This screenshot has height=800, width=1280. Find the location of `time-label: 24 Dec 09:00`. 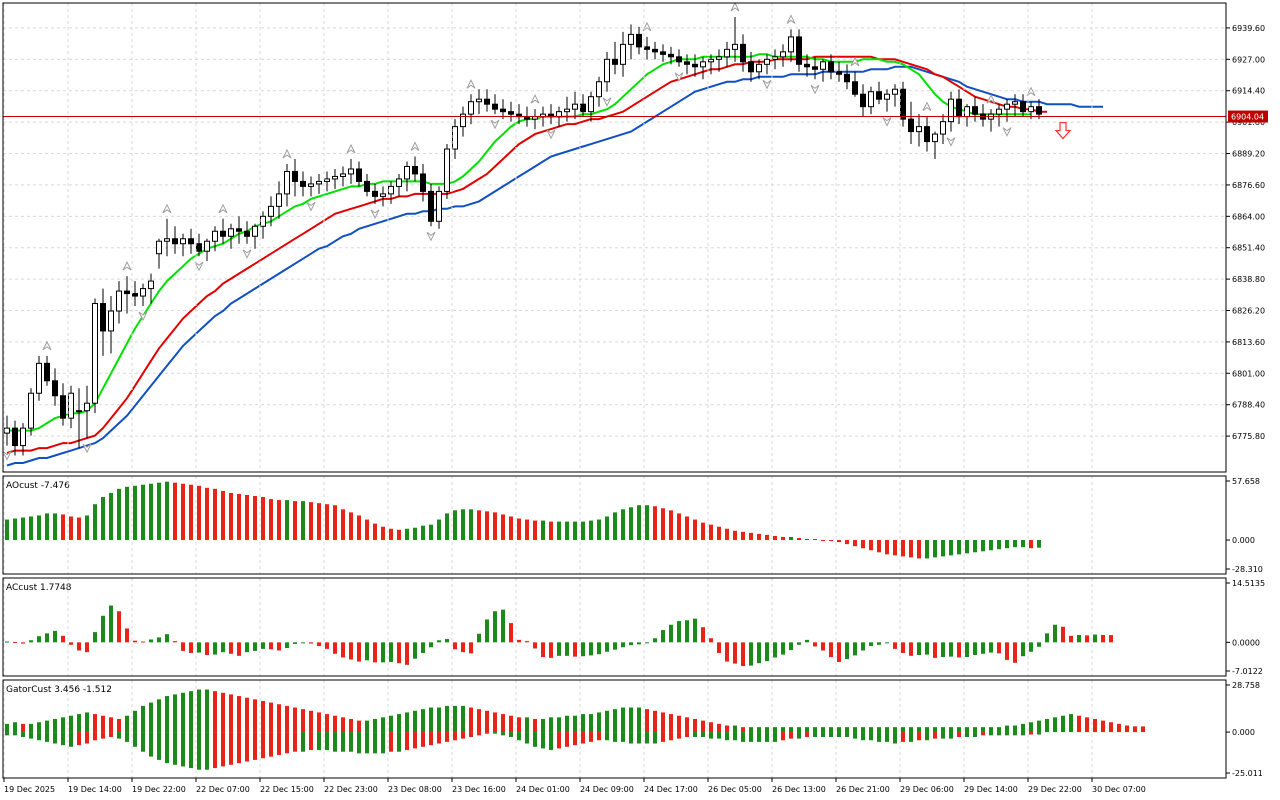

time-label: 24 Dec 09:00 is located at coordinates (607, 789).